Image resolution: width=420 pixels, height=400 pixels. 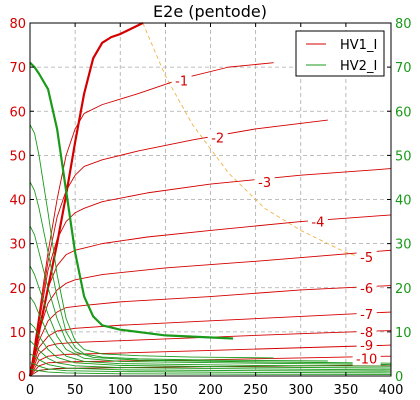 I want to click on legend-box, so click(x=340, y=53).